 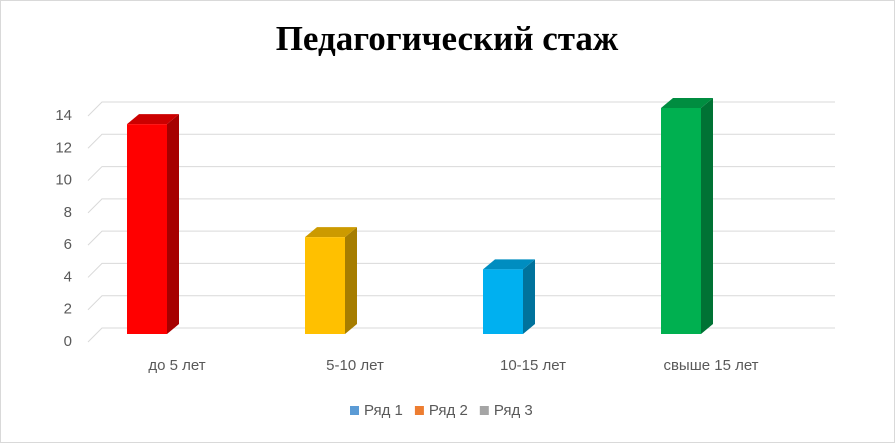 I want to click on y-tick-label: 0, so click(x=68, y=341).